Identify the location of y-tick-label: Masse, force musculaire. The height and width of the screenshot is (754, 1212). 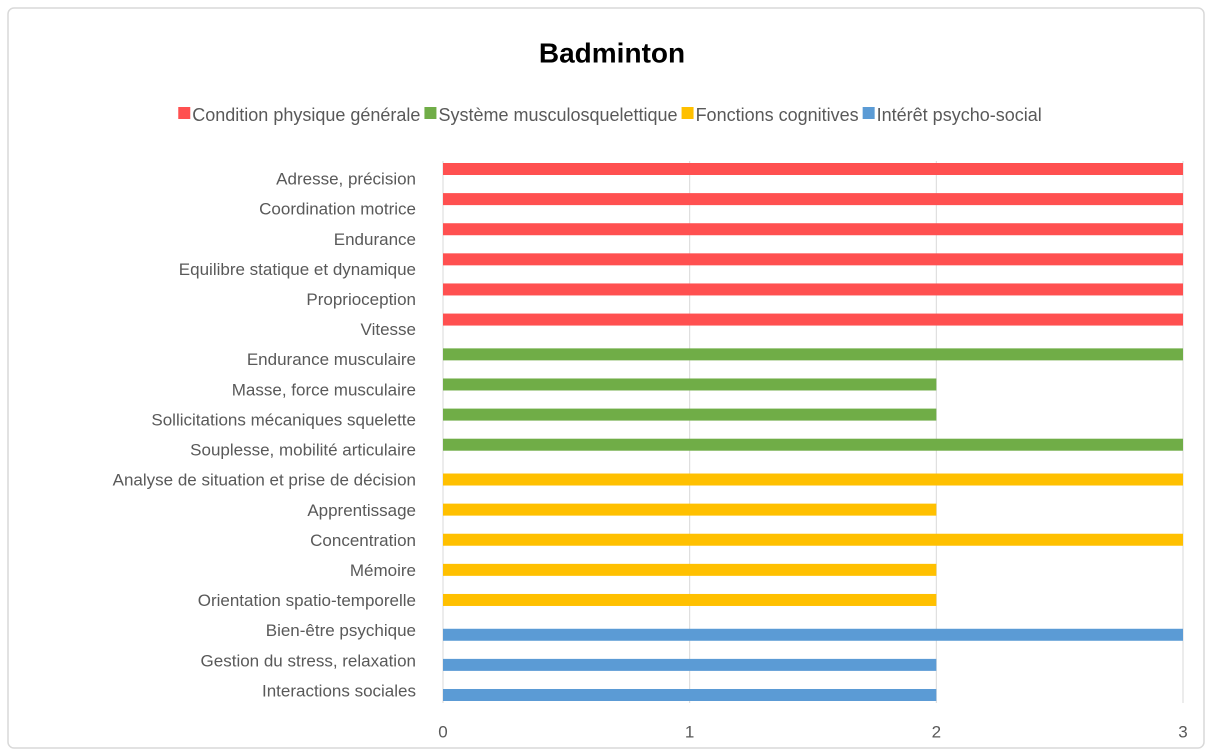
(324, 389).